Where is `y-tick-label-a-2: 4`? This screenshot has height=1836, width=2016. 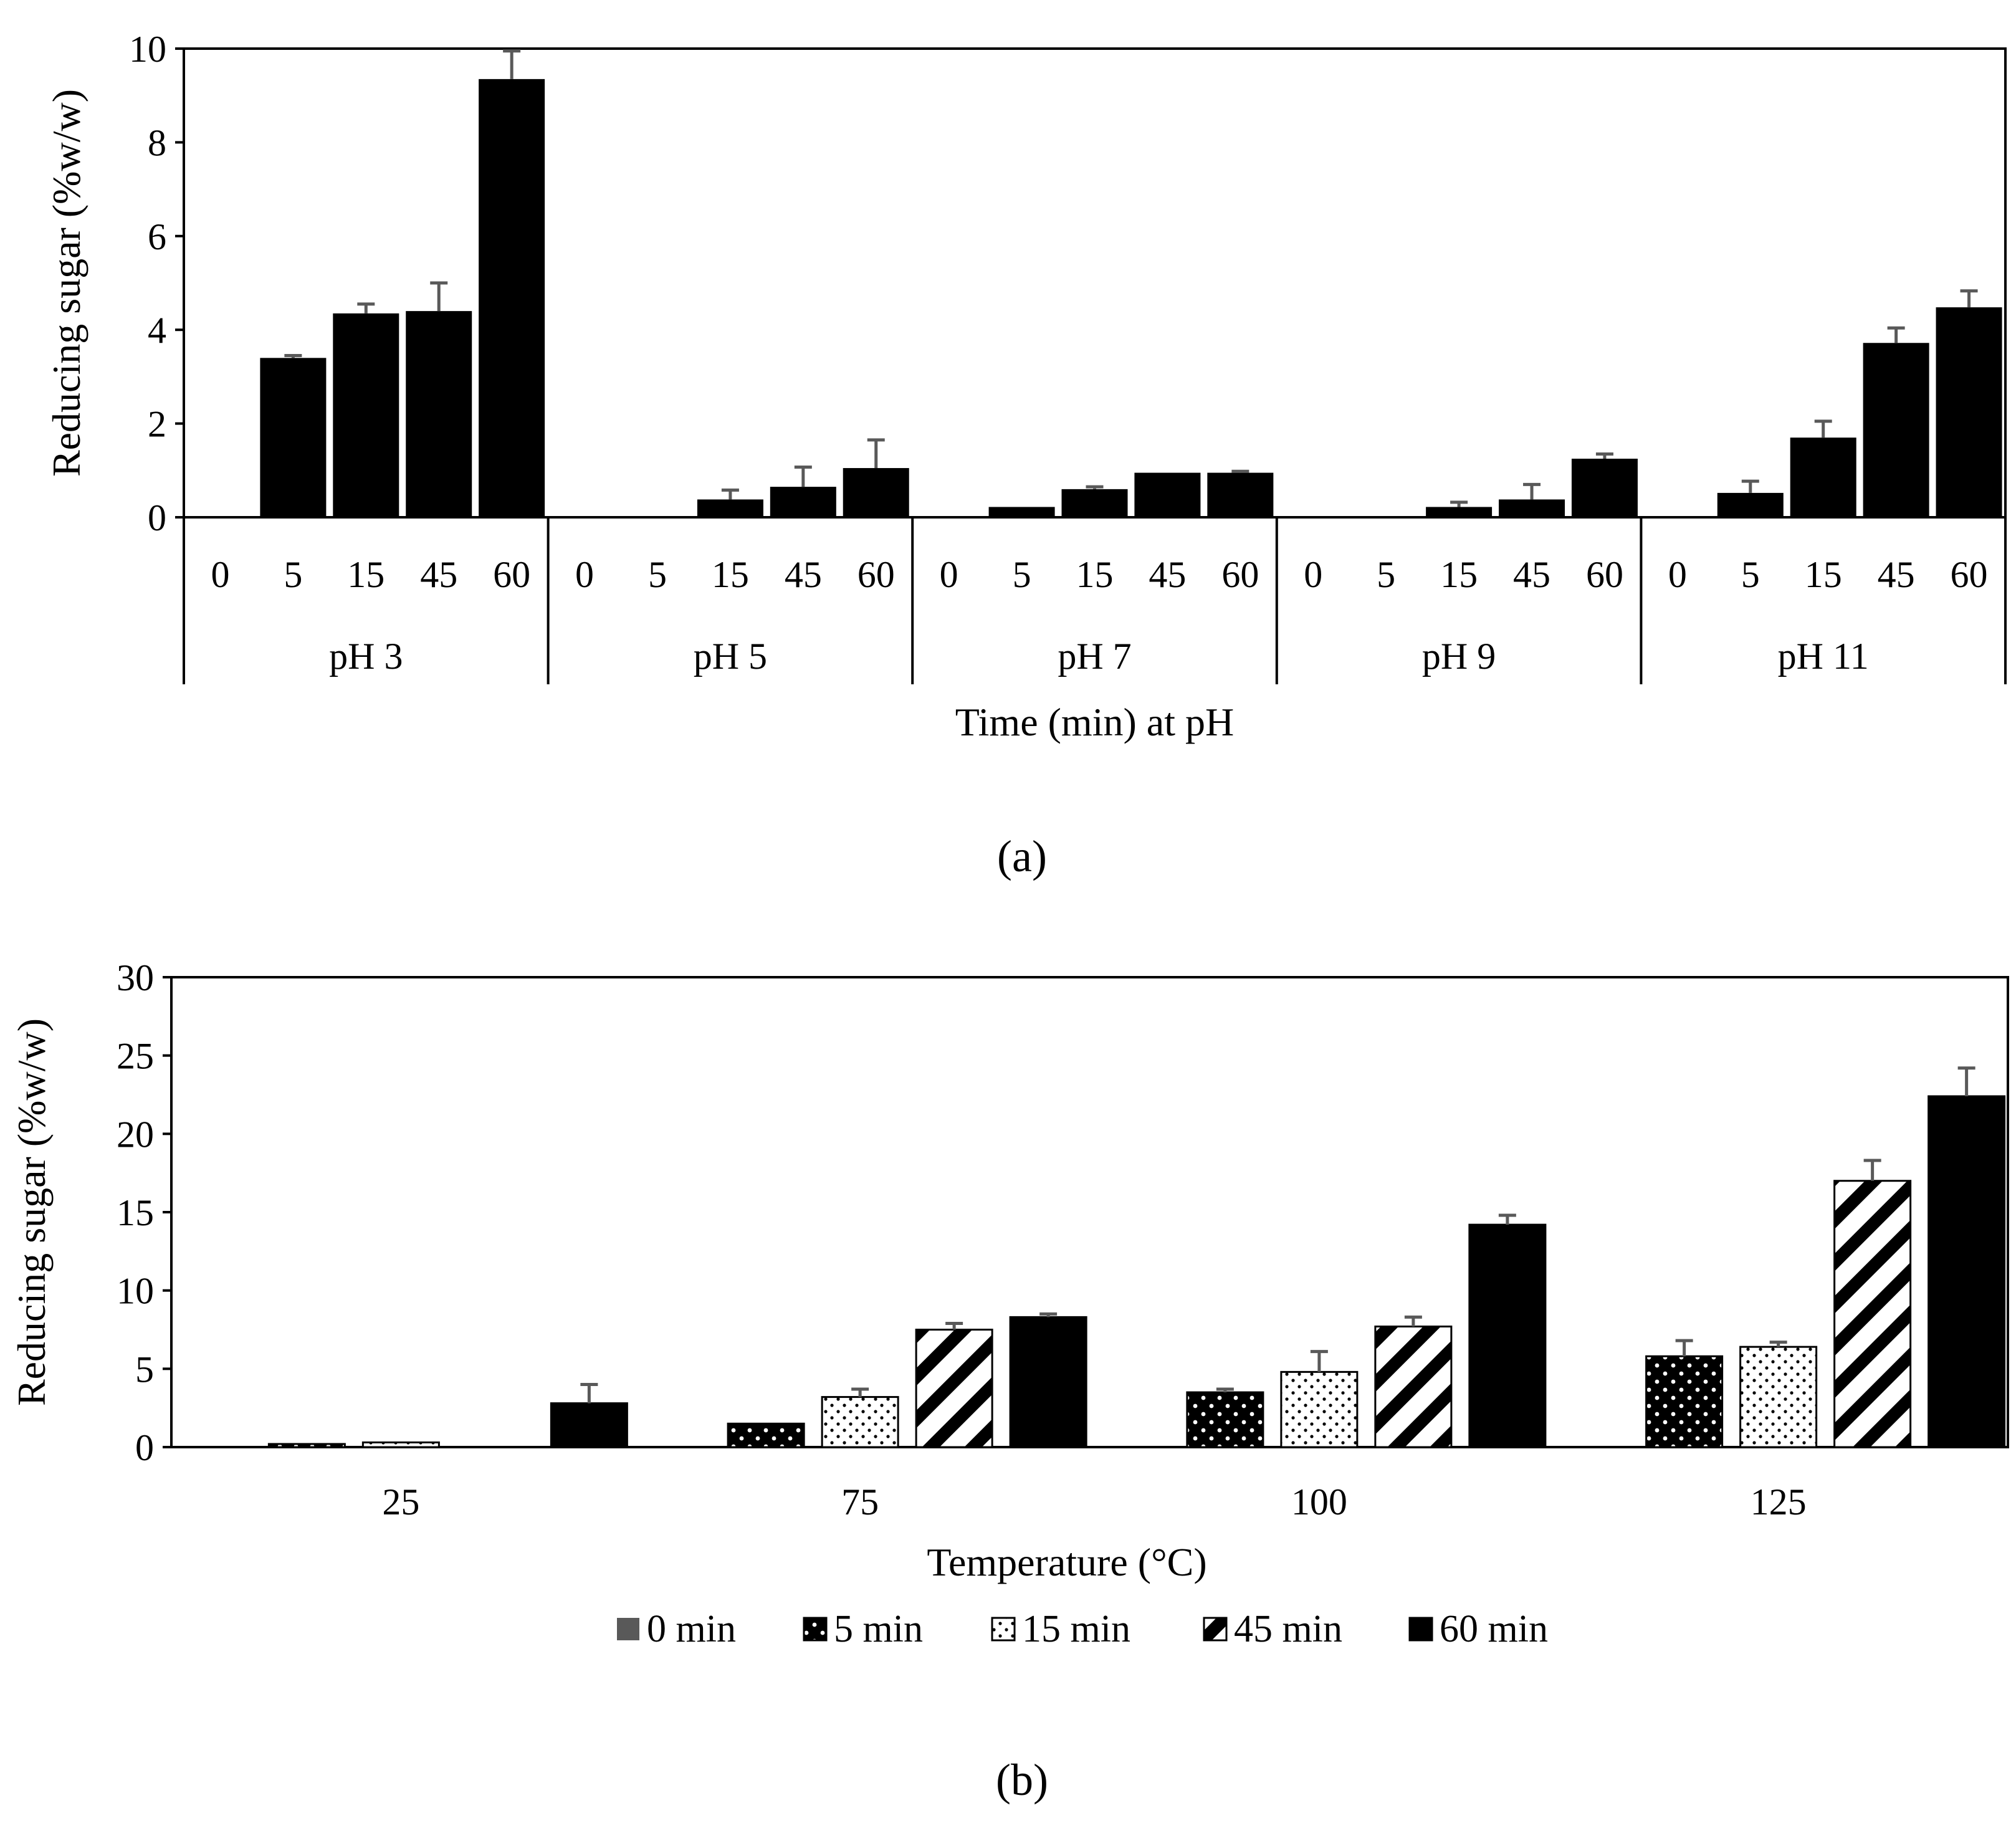 y-tick-label-a-2: 4 is located at coordinates (157, 330).